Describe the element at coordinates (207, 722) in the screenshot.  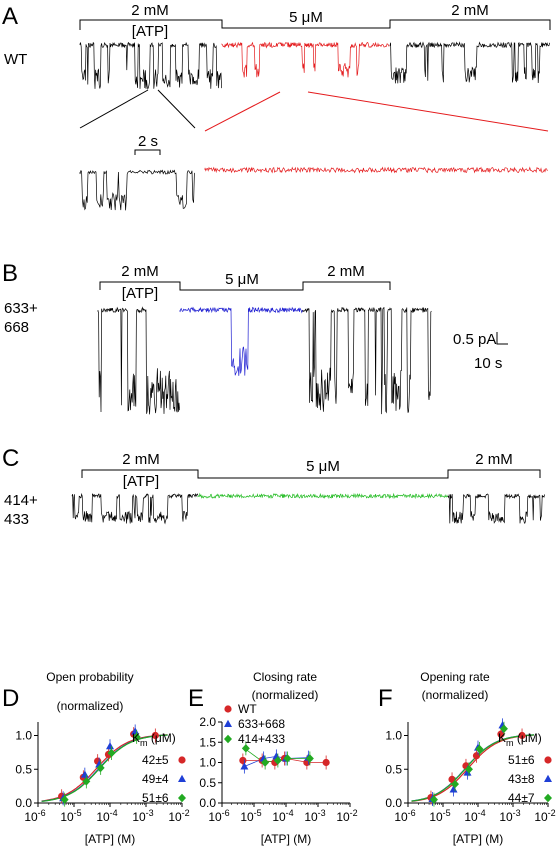
I see `y-tick-label: 2.0` at that location.